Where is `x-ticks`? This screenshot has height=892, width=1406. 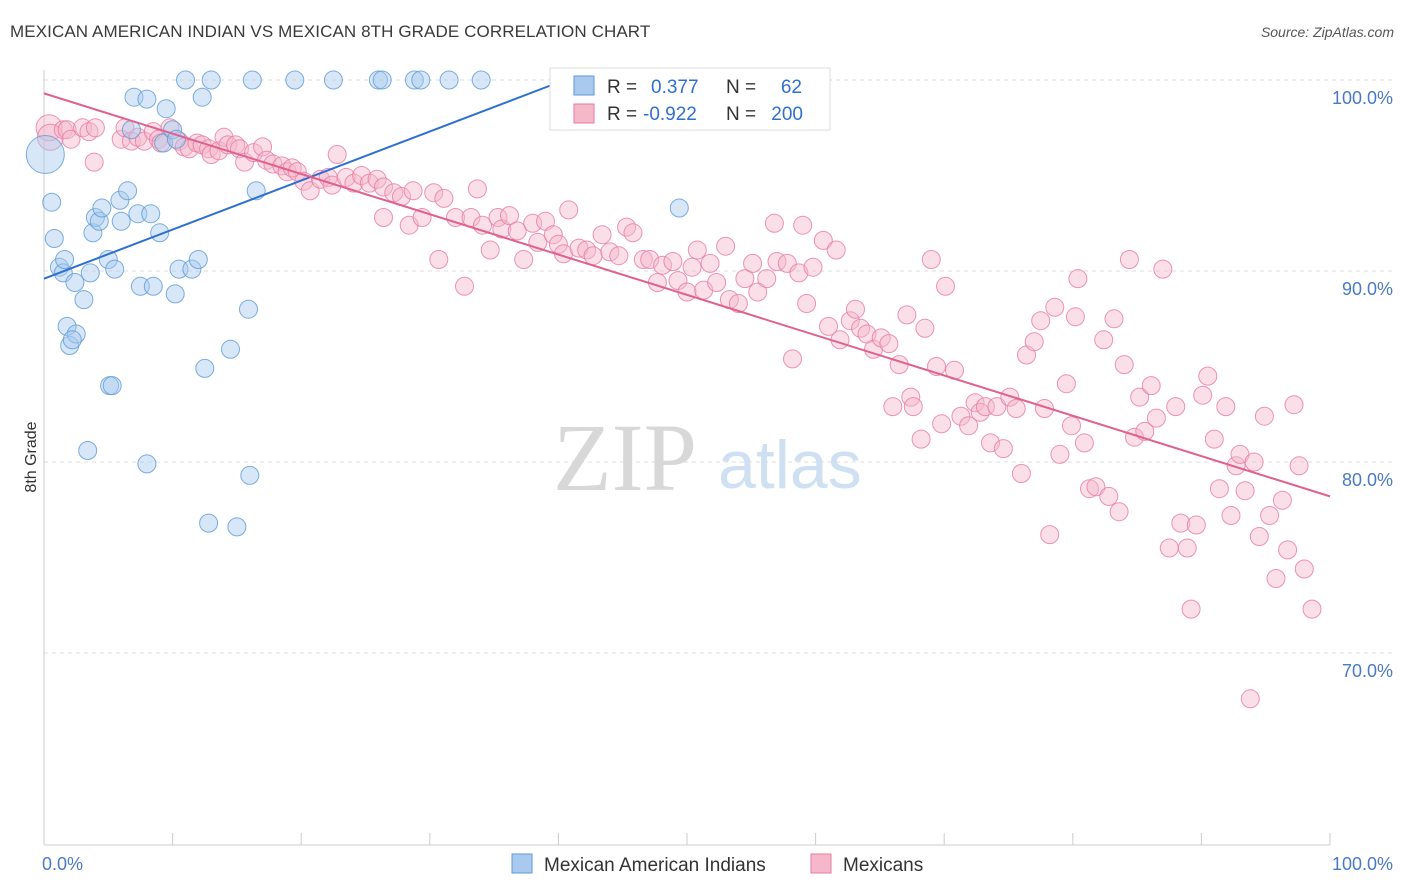 x-ticks is located at coordinates (687, 839).